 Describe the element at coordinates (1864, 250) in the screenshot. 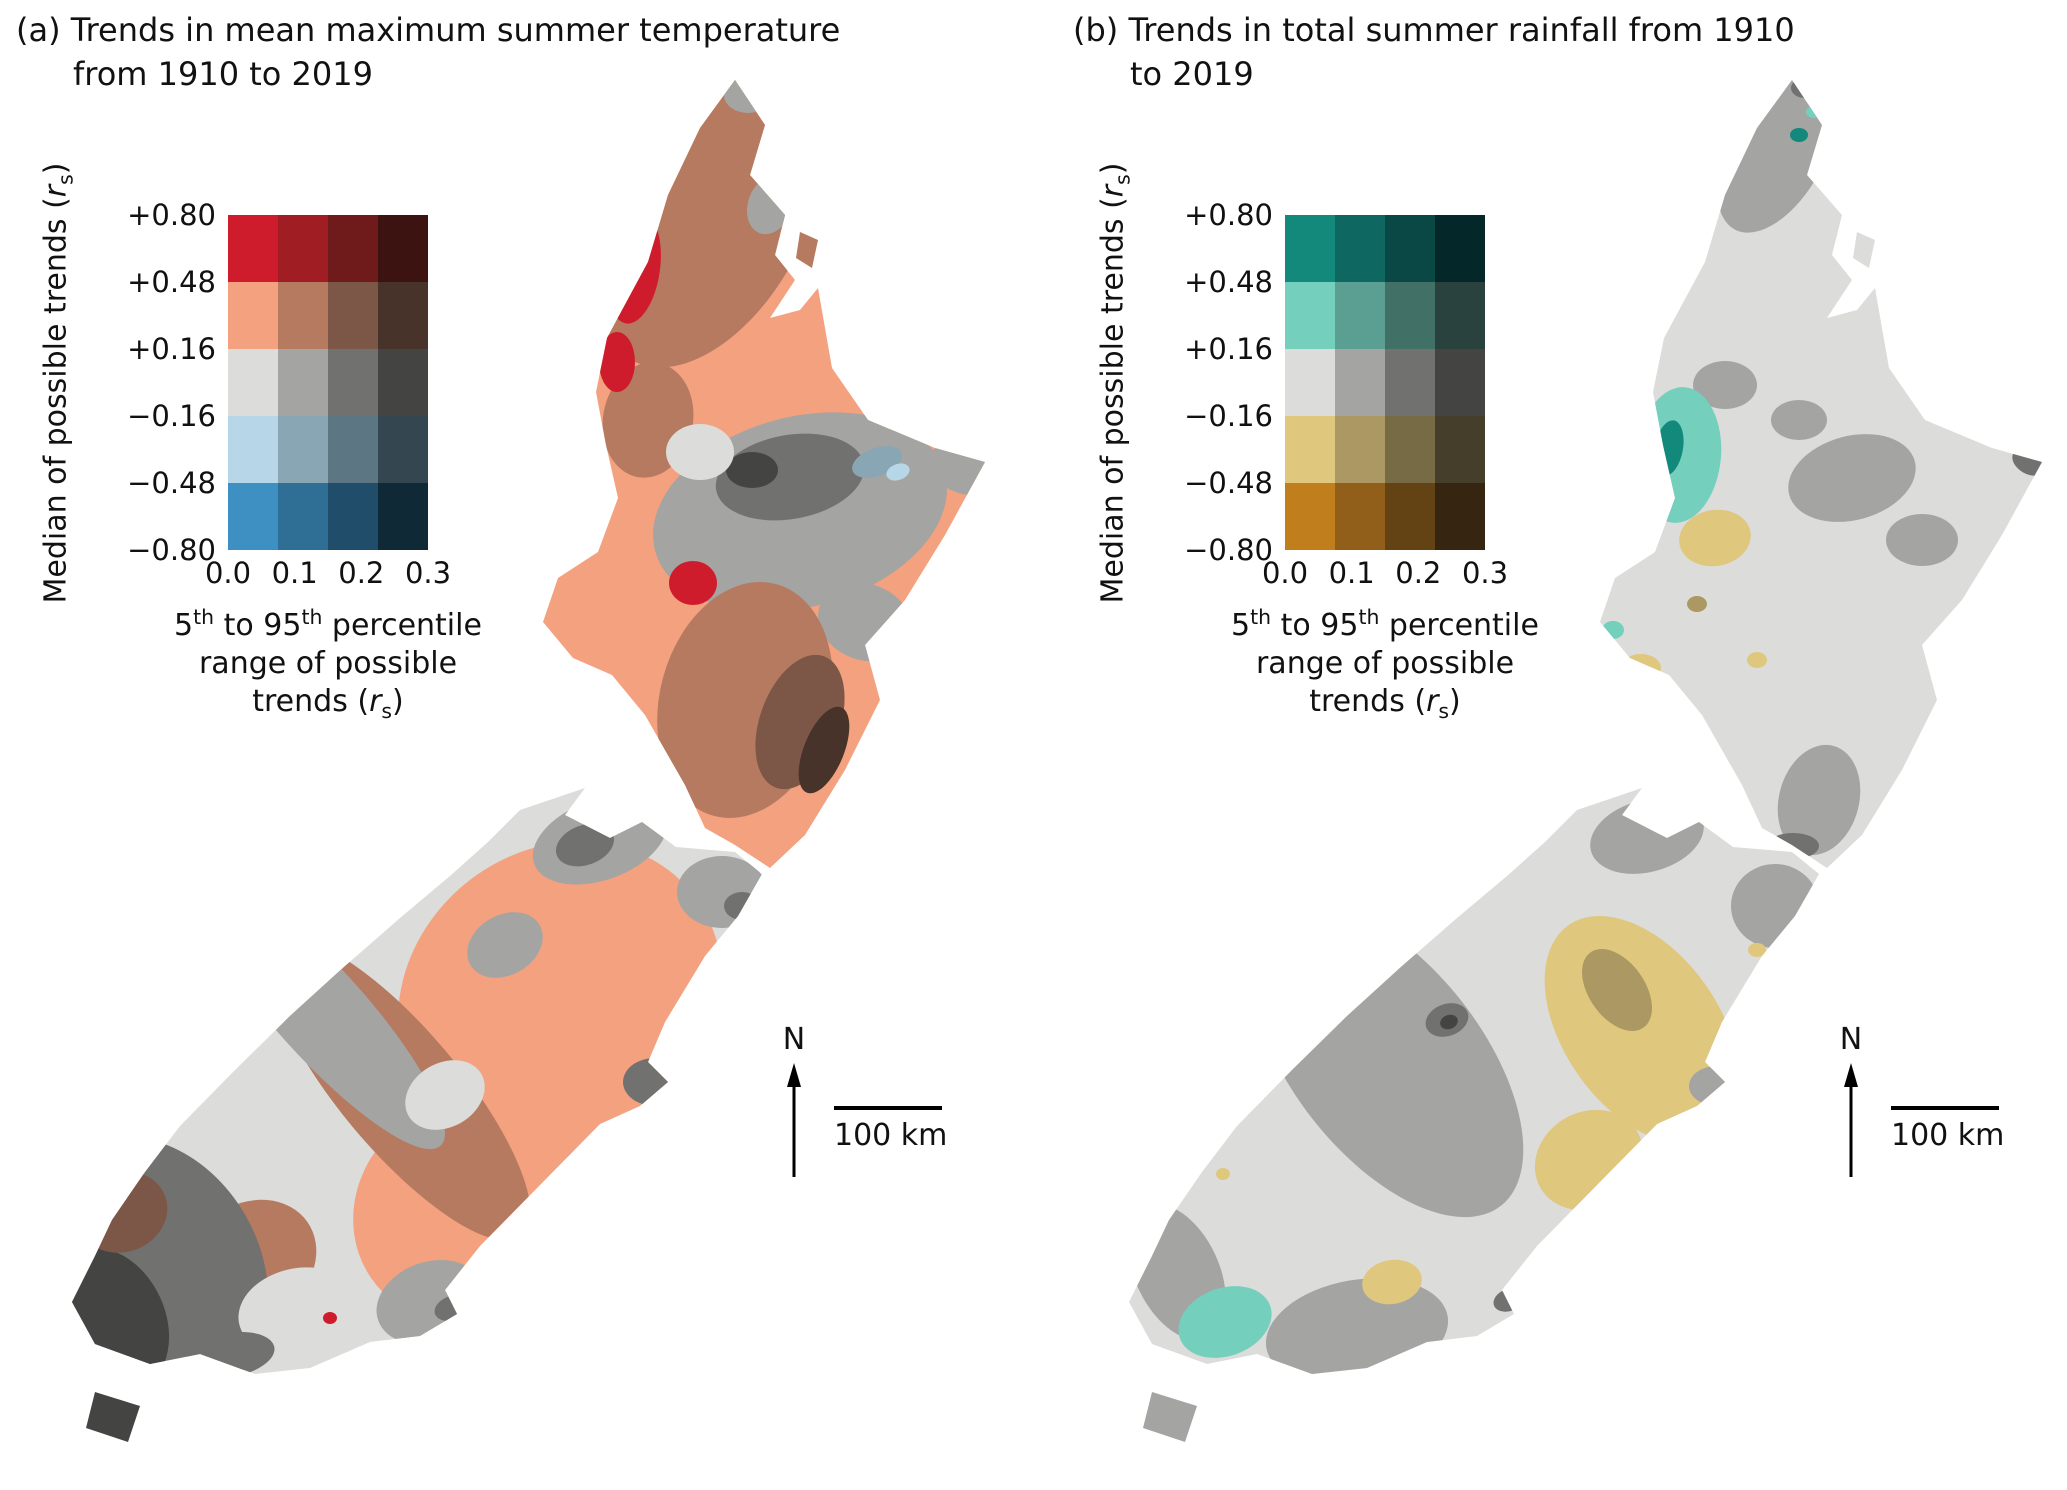

I see `offshore-island` at that location.